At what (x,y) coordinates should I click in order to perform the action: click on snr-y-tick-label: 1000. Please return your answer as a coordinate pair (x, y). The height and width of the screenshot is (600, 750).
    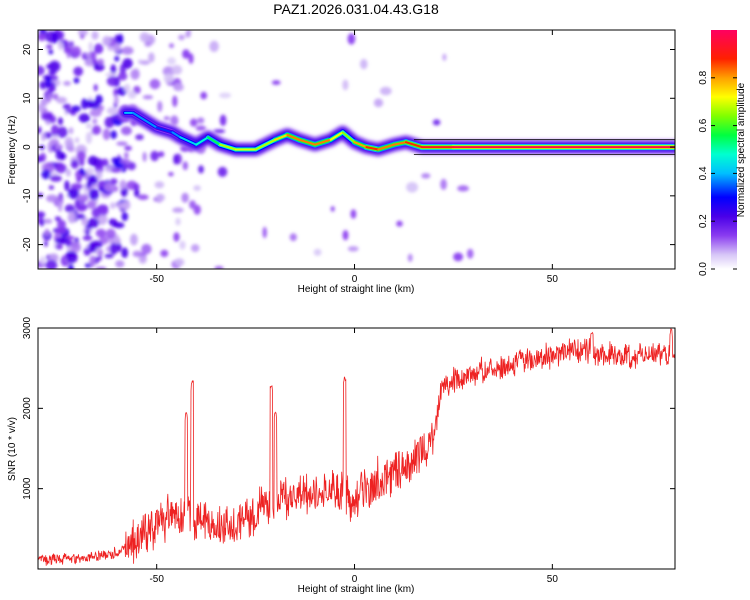
    Looking at the image, I should click on (27, 488).